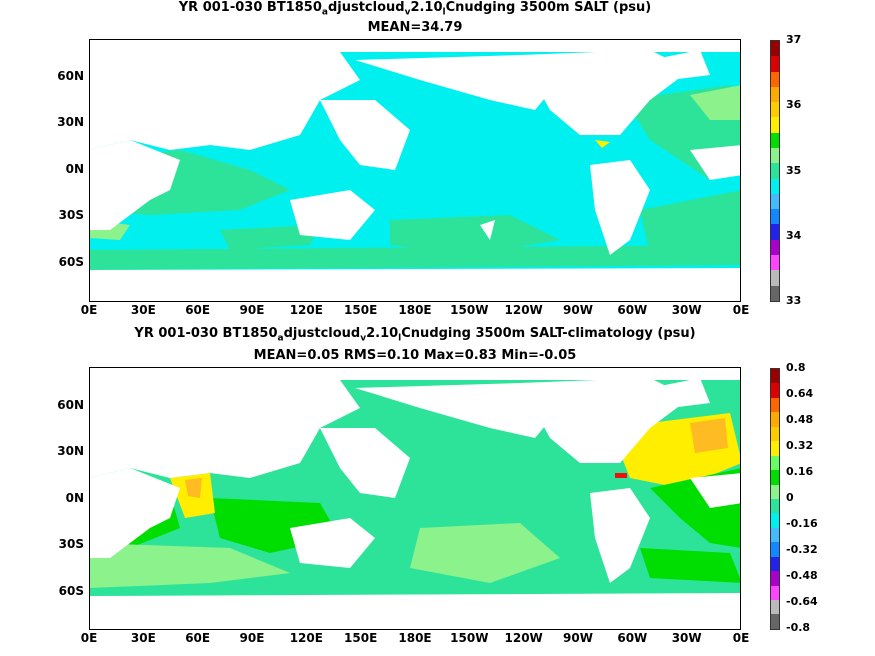 Image resolution: width=875 pixels, height=656 pixels. I want to click on panel2-colorbar-label: 0.32, so click(800, 445).